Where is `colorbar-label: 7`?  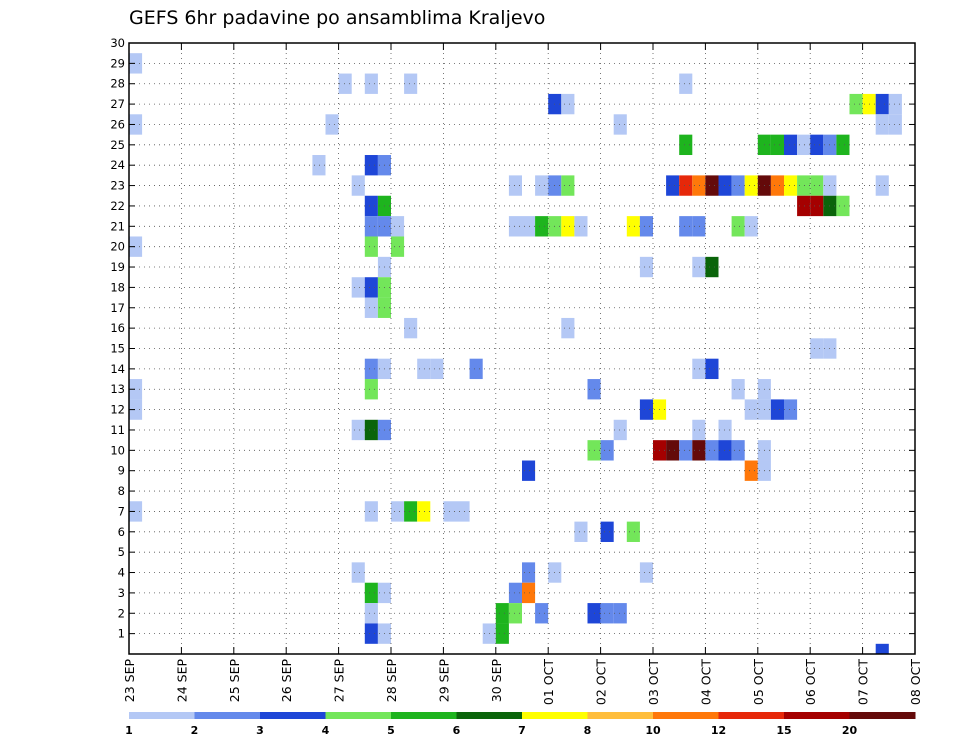
colorbar-label: 7 is located at coordinates (522, 730).